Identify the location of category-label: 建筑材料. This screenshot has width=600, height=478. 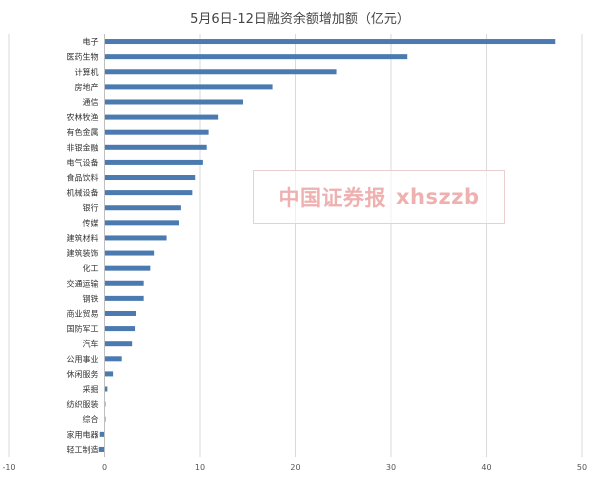
(83, 238).